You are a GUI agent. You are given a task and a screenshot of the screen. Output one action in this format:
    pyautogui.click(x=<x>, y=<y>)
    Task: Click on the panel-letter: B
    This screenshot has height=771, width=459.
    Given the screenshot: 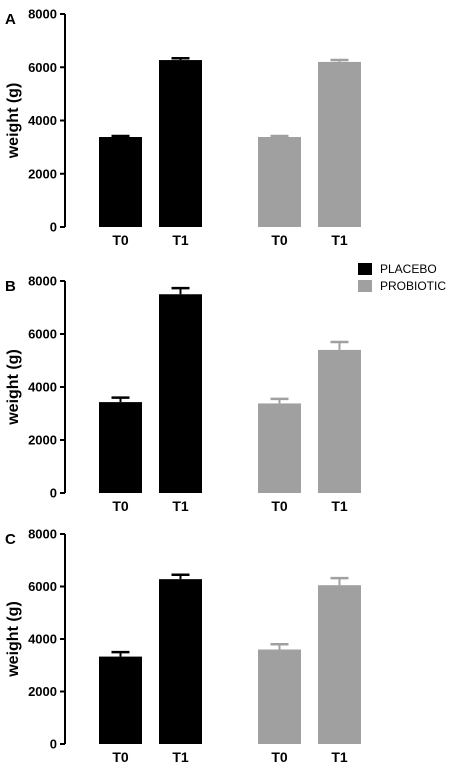 What is the action you would take?
    pyautogui.click(x=10, y=286)
    